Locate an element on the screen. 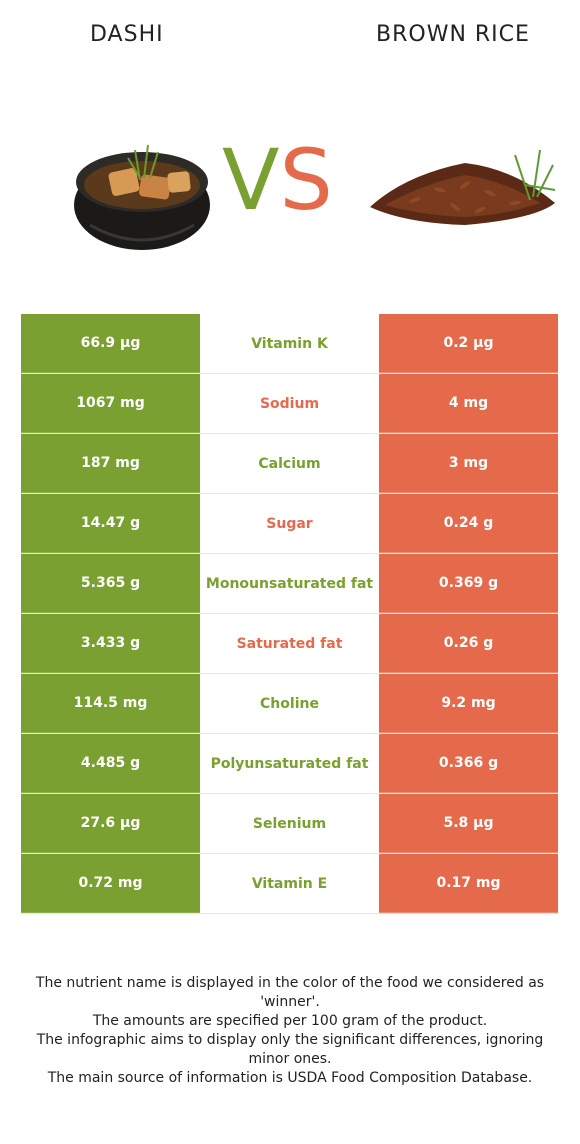  dashi-value: 1067 mg is located at coordinates (110, 403).